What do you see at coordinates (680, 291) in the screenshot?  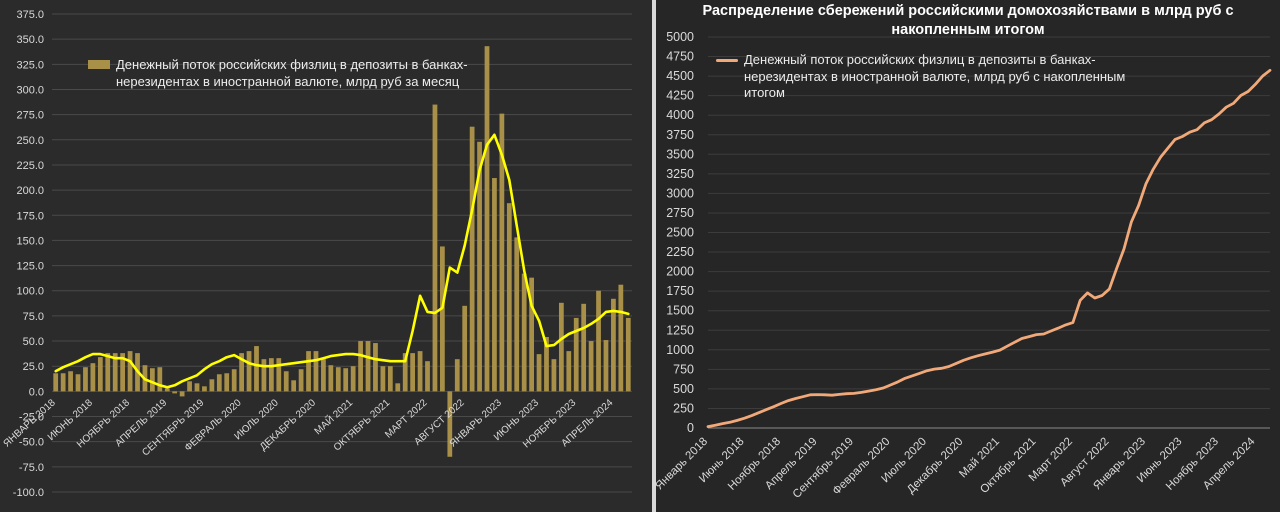 I see `y-tick-label: 1750` at bounding box center [680, 291].